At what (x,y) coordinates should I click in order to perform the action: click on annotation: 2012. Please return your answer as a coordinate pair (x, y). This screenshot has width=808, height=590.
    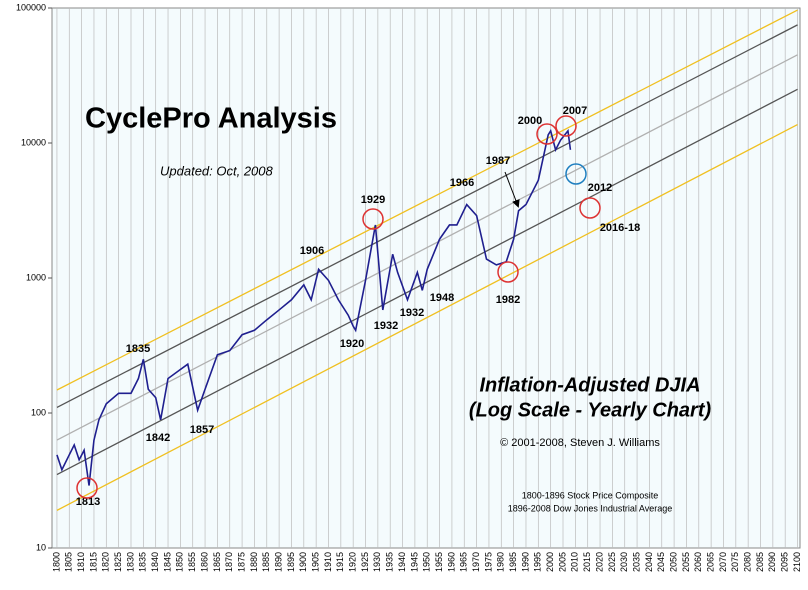
    Looking at the image, I should click on (600, 188).